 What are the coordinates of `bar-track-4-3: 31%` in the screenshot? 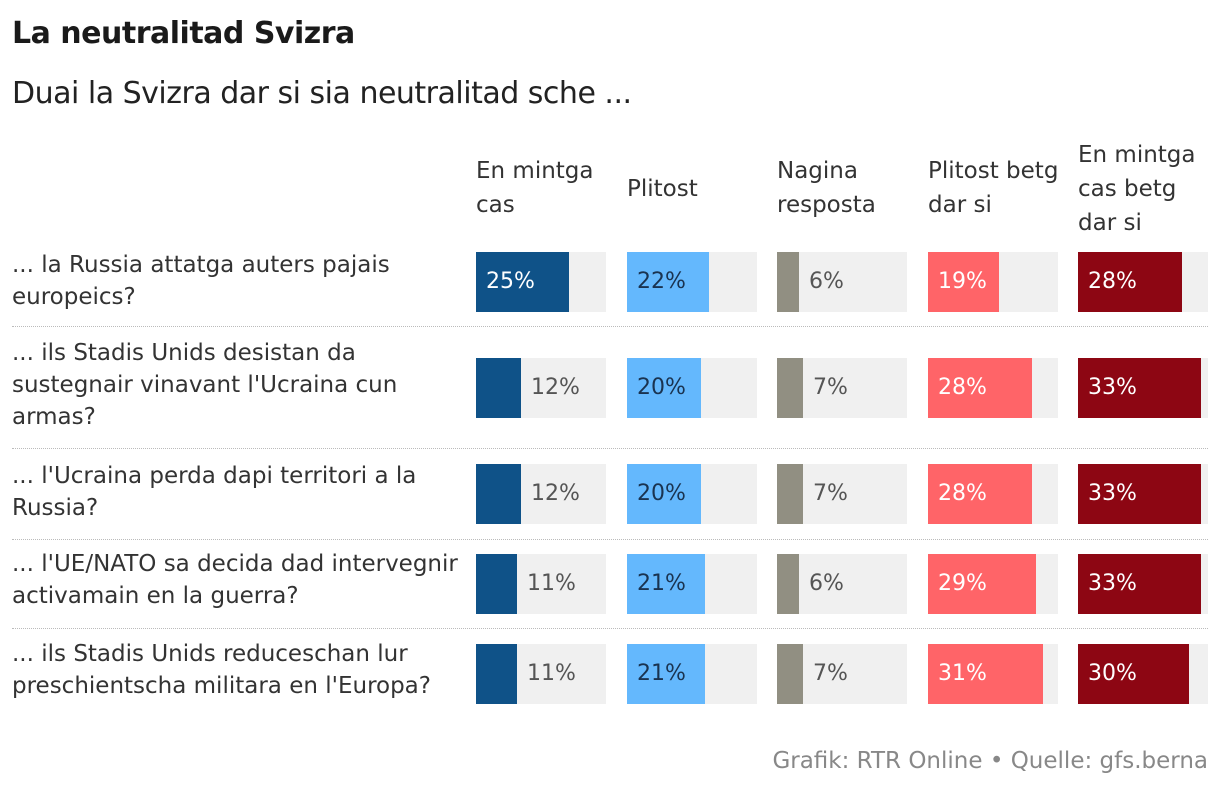 It's located at (993, 674).